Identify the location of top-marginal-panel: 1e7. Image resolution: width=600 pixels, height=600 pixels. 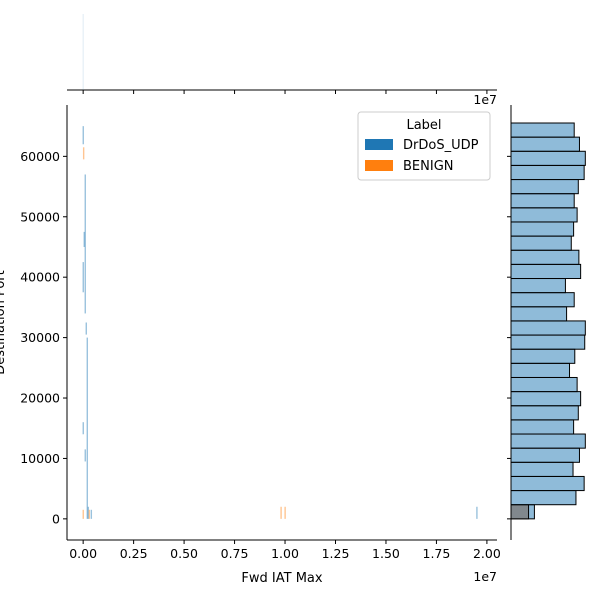
(282, 60).